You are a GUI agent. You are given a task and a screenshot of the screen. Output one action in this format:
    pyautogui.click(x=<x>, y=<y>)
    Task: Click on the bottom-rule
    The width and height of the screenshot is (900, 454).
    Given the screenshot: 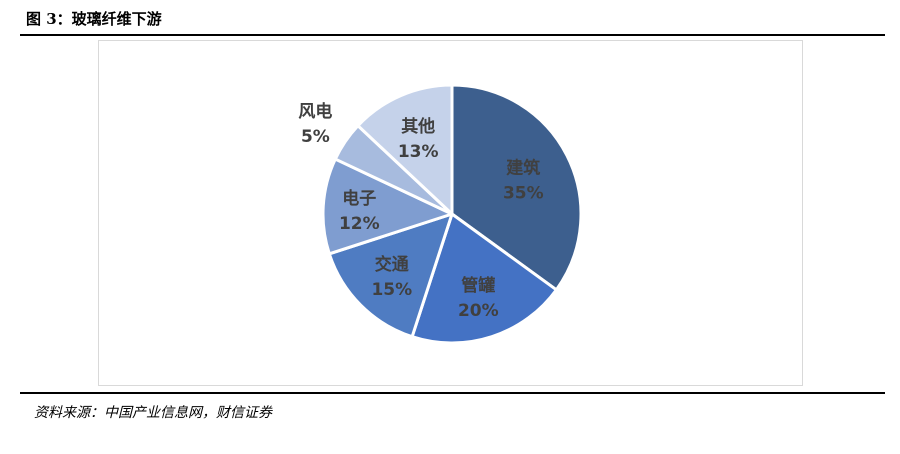 What is the action you would take?
    pyautogui.click(x=452, y=393)
    